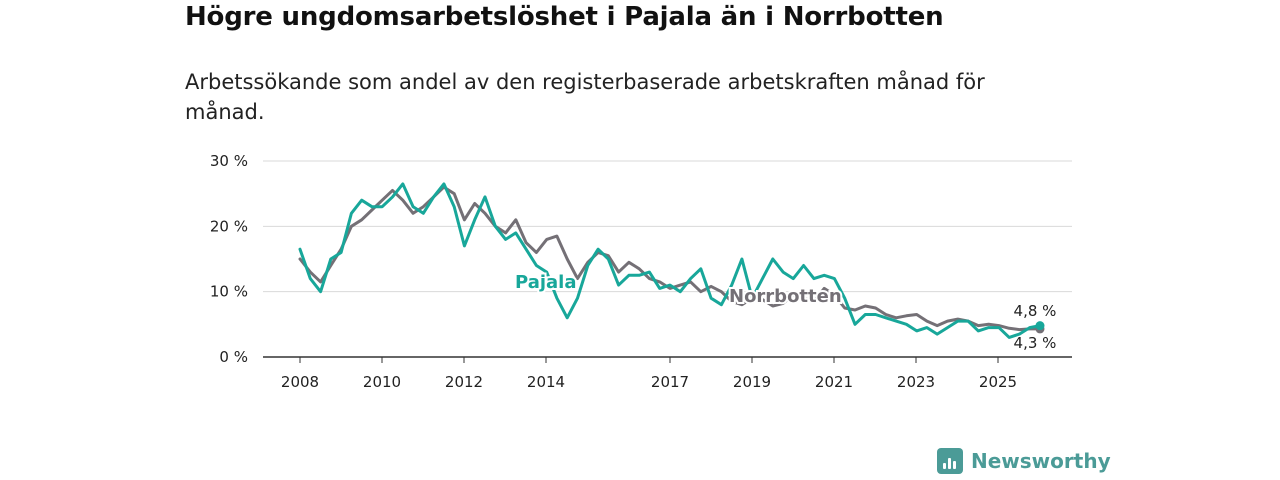 The height and width of the screenshot is (480, 1280). What do you see at coordinates (916, 382) in the screenshot?
I see `x-tick-label: 2023` at bounding box center [916, 382].